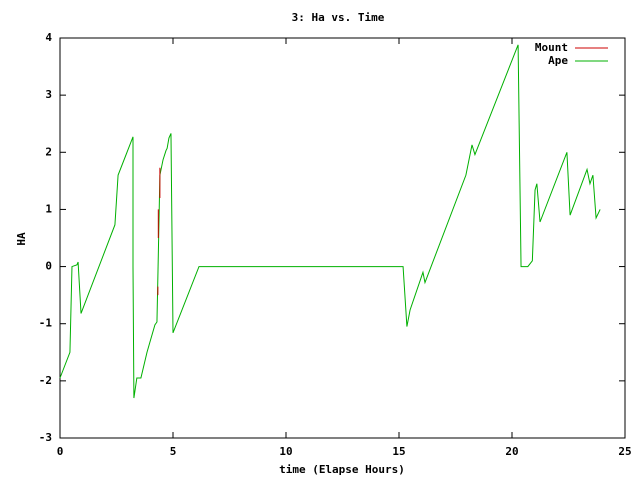 This screenshot has width=640, height=480. I want to click on legend-label: Mount, so click(551, 47).